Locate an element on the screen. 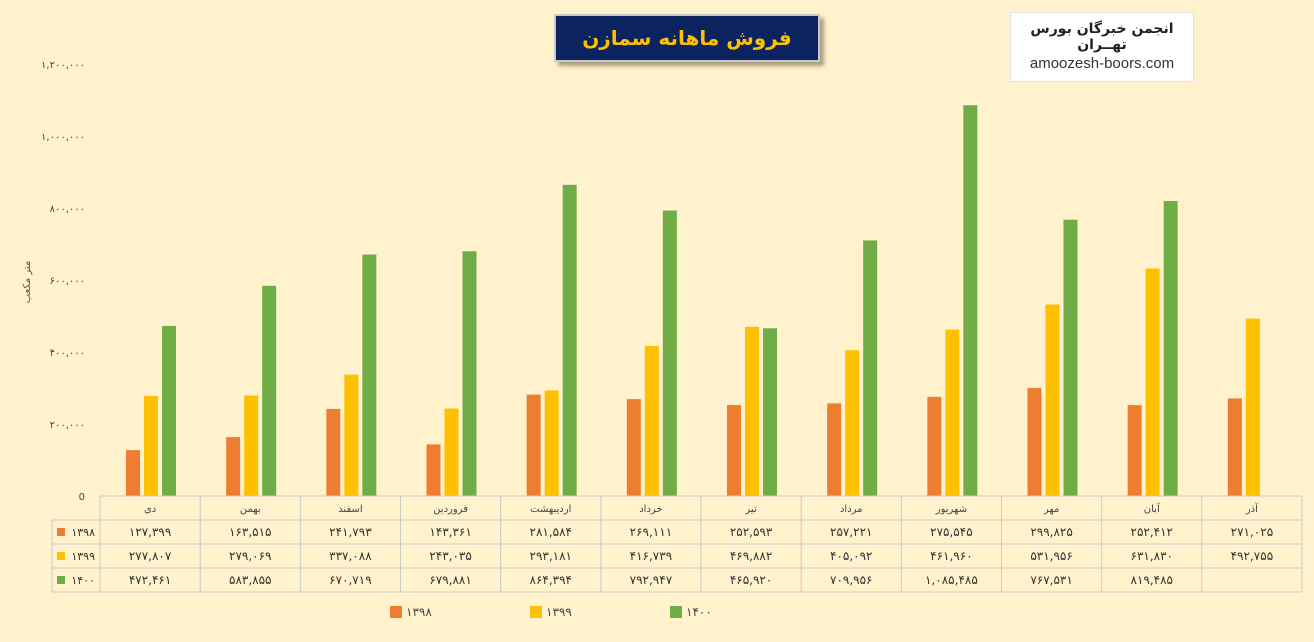 Image resolution: width=1314 pixels, height=642 pixels. data-label: ۲۶۹,۱۱۱ is located at coordinates (651, 532).